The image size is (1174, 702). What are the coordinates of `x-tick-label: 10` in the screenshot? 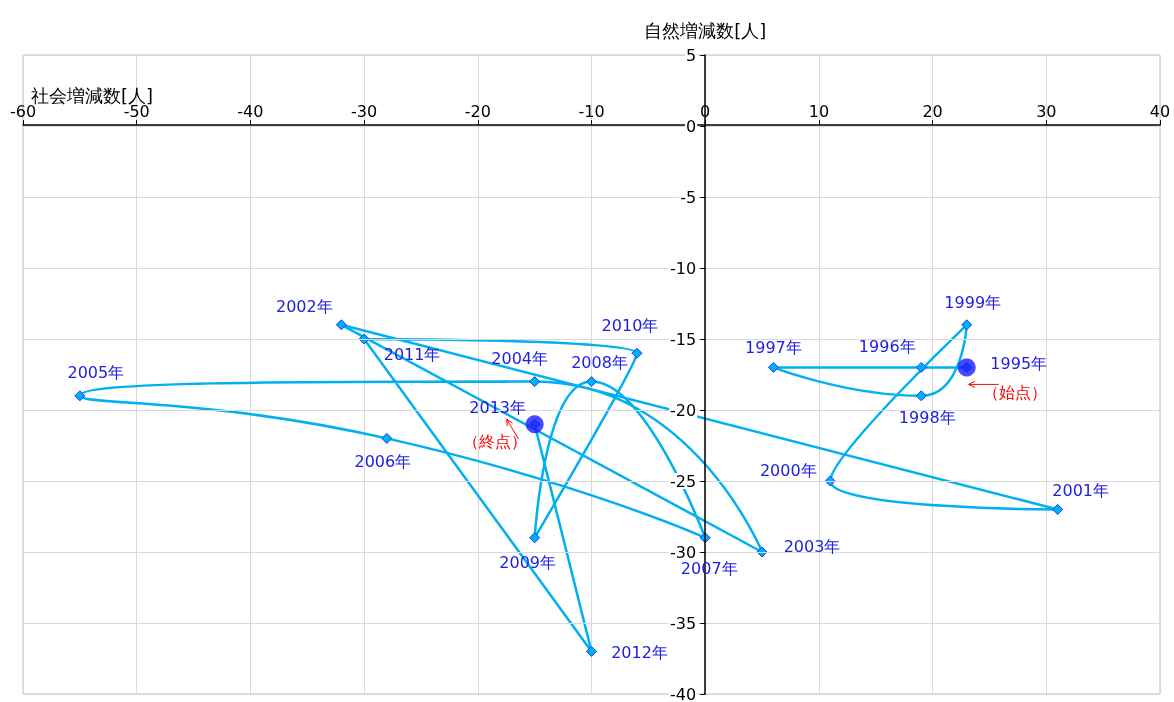 It's located at (819, 111).